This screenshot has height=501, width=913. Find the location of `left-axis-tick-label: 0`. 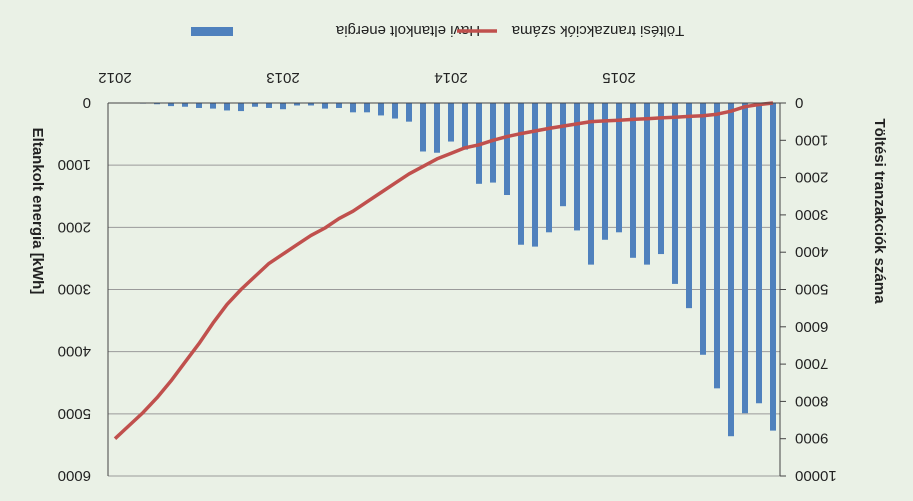

left-axis-tick-label: 0 is located at coordinates (87, 102).